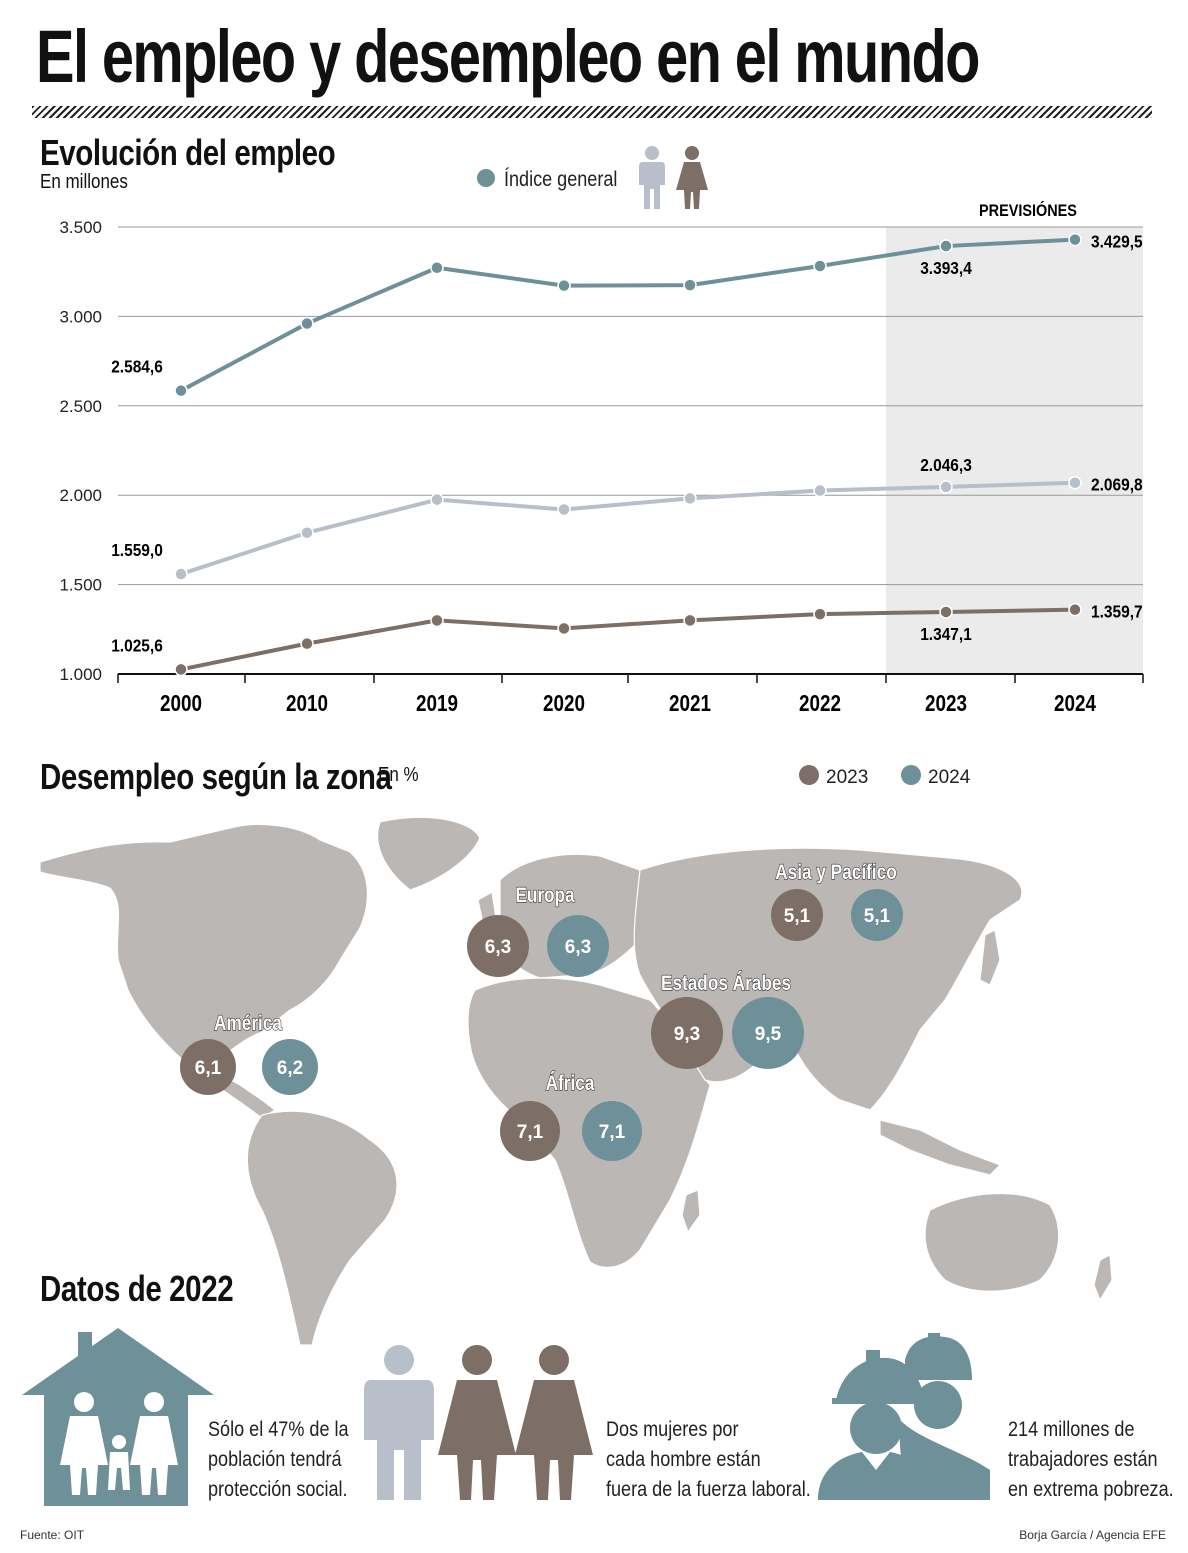  I want to click on stat3-line1: 214 millones de, so click(1071, 1429).